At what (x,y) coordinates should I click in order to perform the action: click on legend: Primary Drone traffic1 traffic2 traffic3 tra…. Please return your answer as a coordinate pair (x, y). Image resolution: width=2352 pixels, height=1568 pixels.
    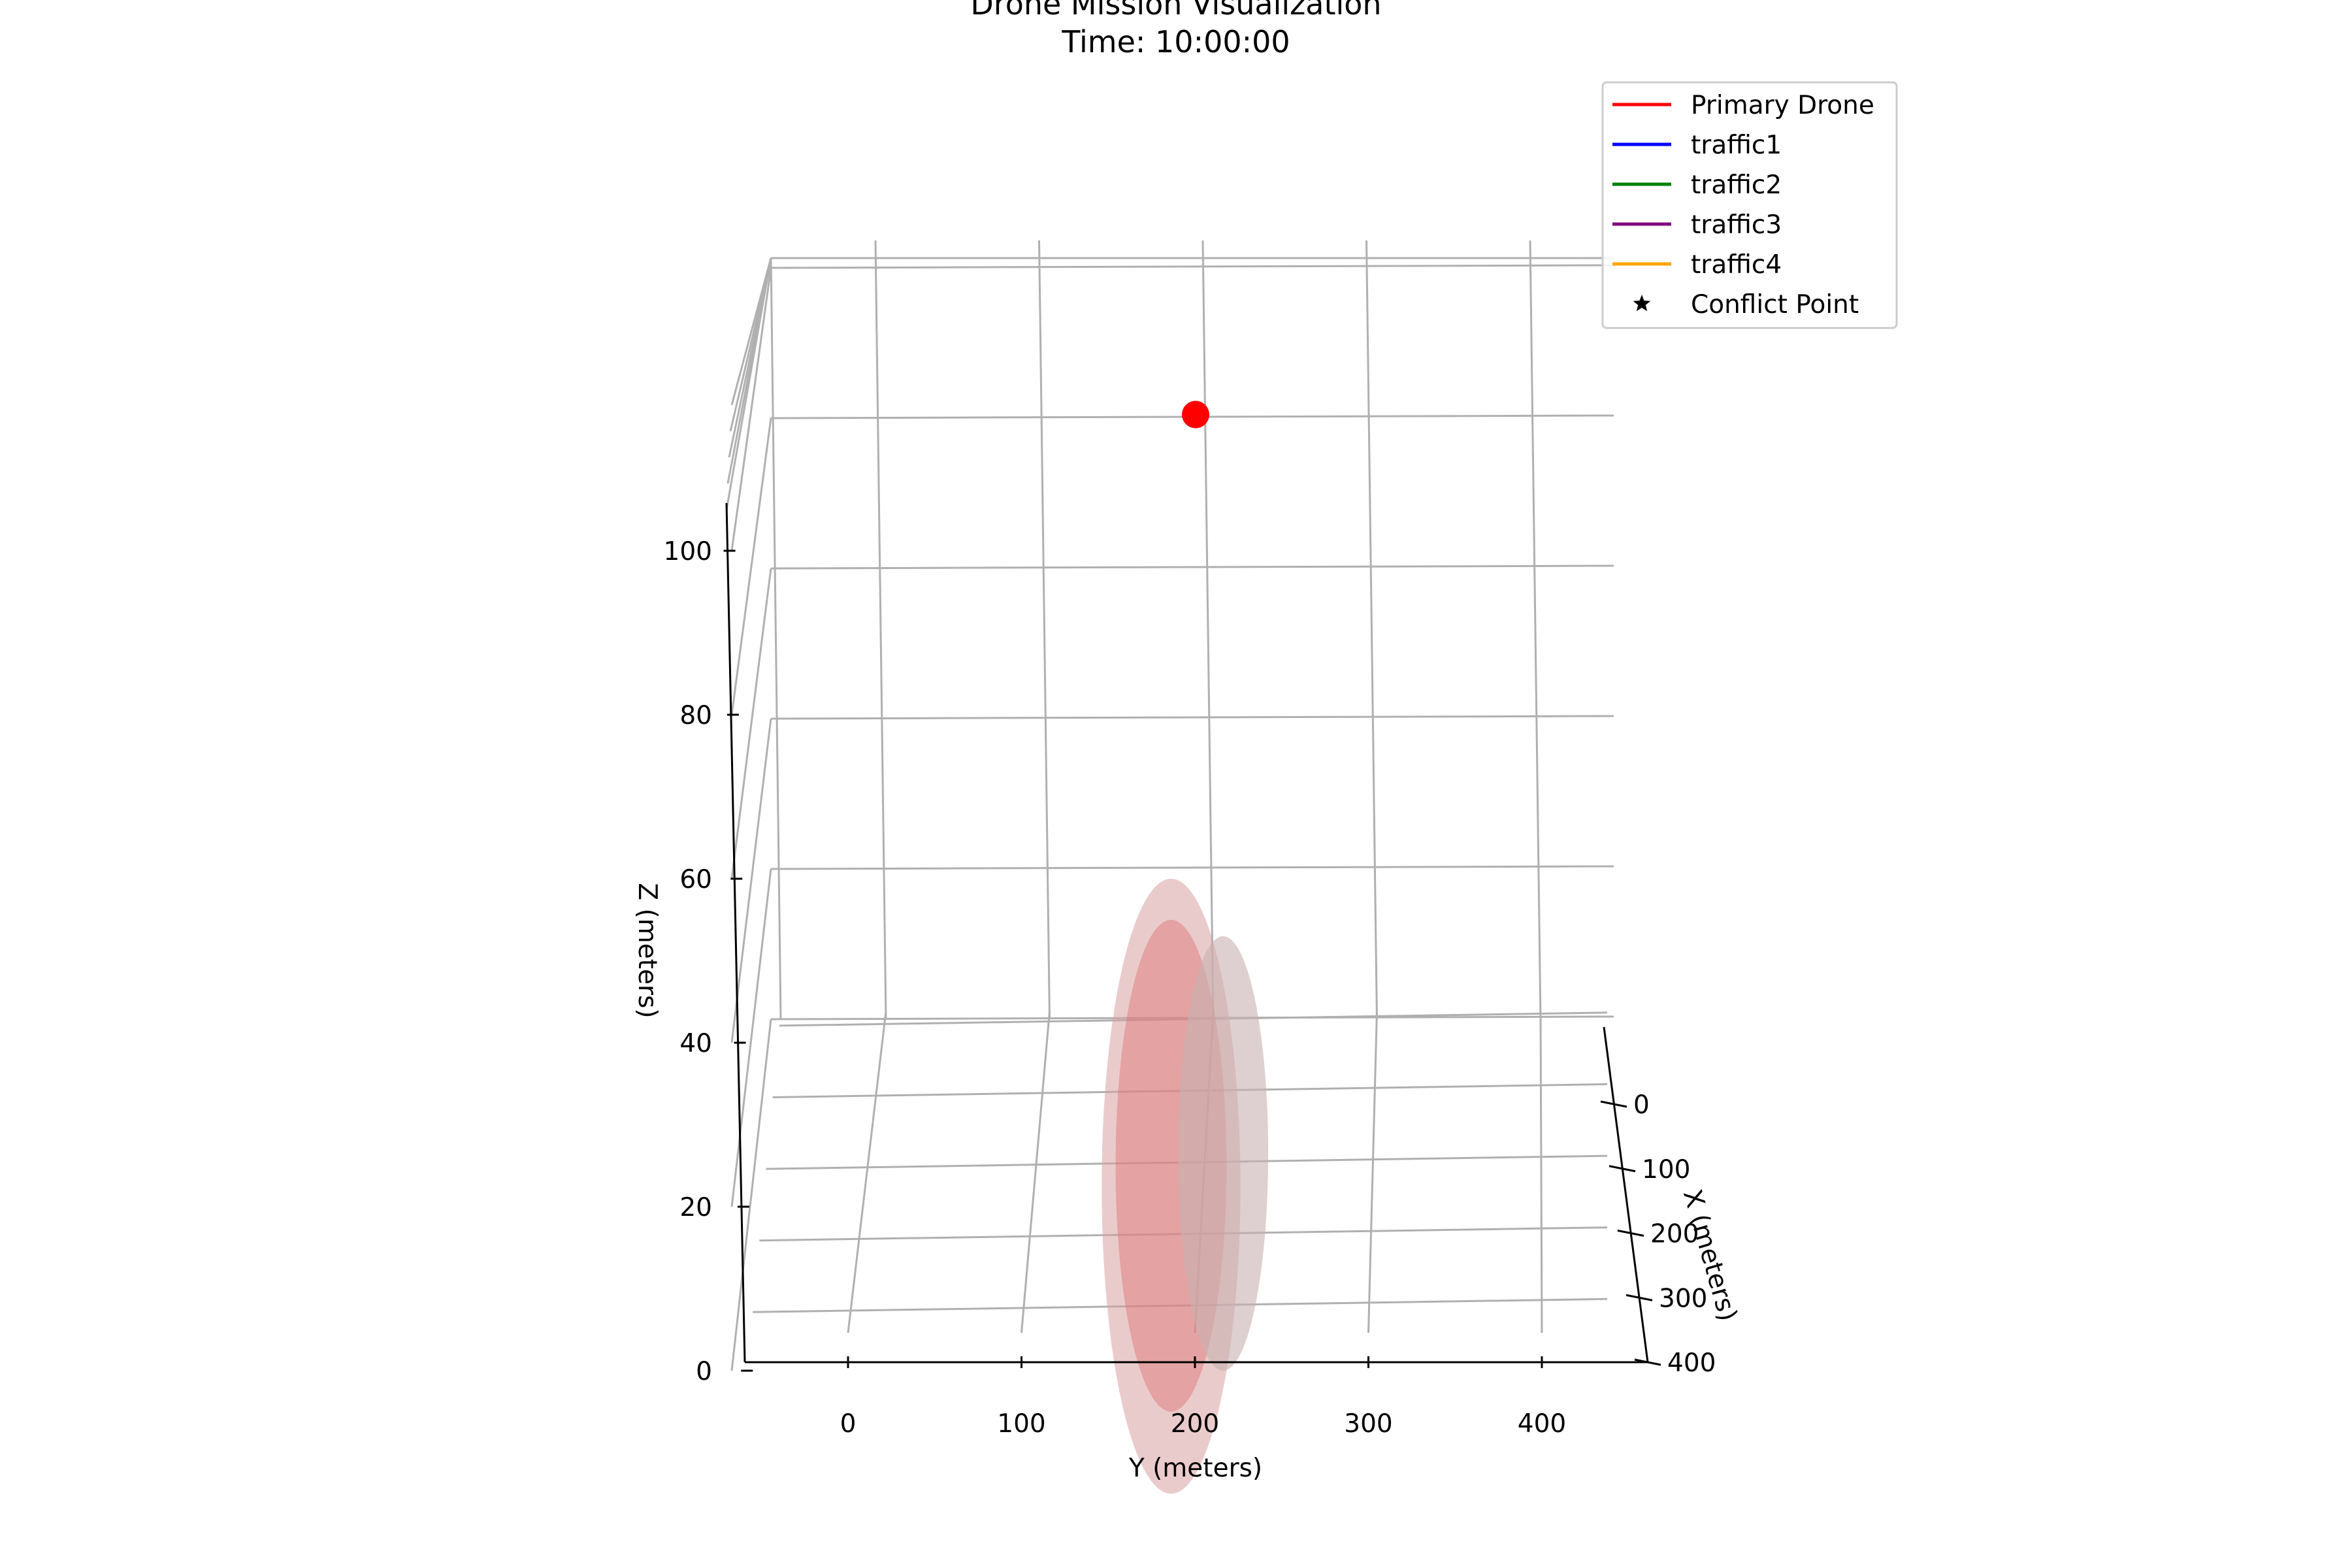
    Looking at the image, I should click on (1749, 205).